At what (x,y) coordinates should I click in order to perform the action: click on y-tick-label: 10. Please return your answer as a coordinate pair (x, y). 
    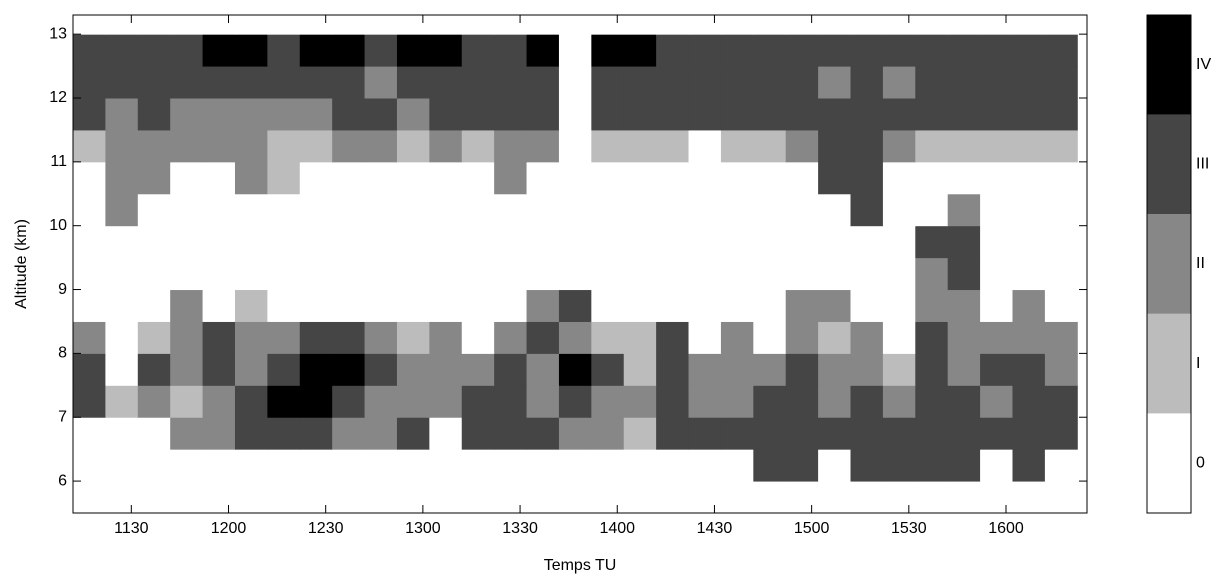
    Looking at the image, I should click on (58, 225).